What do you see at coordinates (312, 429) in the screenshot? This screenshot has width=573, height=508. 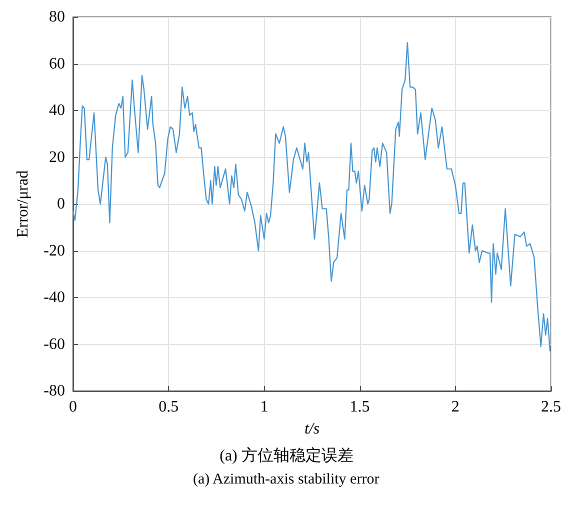 I see `x-axis-title: t/s` at bounding box center [312, 429].